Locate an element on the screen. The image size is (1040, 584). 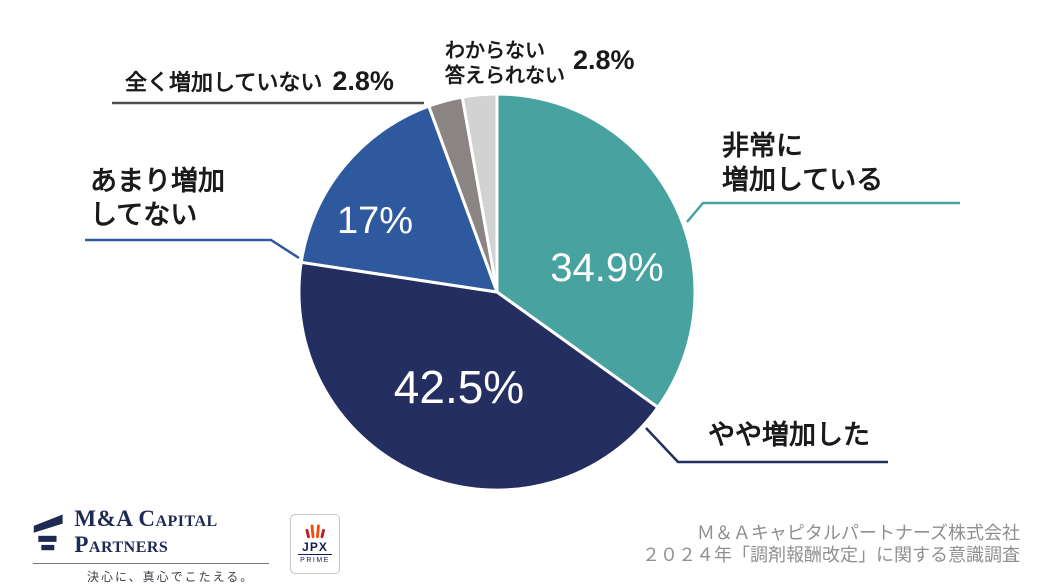
jpx-market-label: JPX is located at coordinates (315, 547).